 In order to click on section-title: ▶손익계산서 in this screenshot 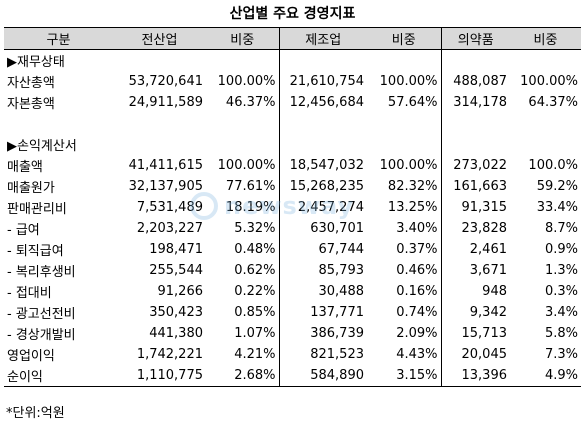, I will do `click(42, 146)`.